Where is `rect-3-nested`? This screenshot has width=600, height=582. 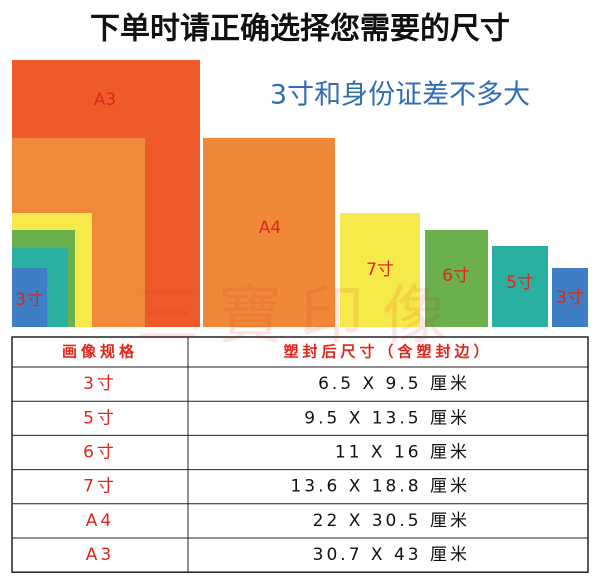
rect-3-nested is located at coordinates (29, 297).